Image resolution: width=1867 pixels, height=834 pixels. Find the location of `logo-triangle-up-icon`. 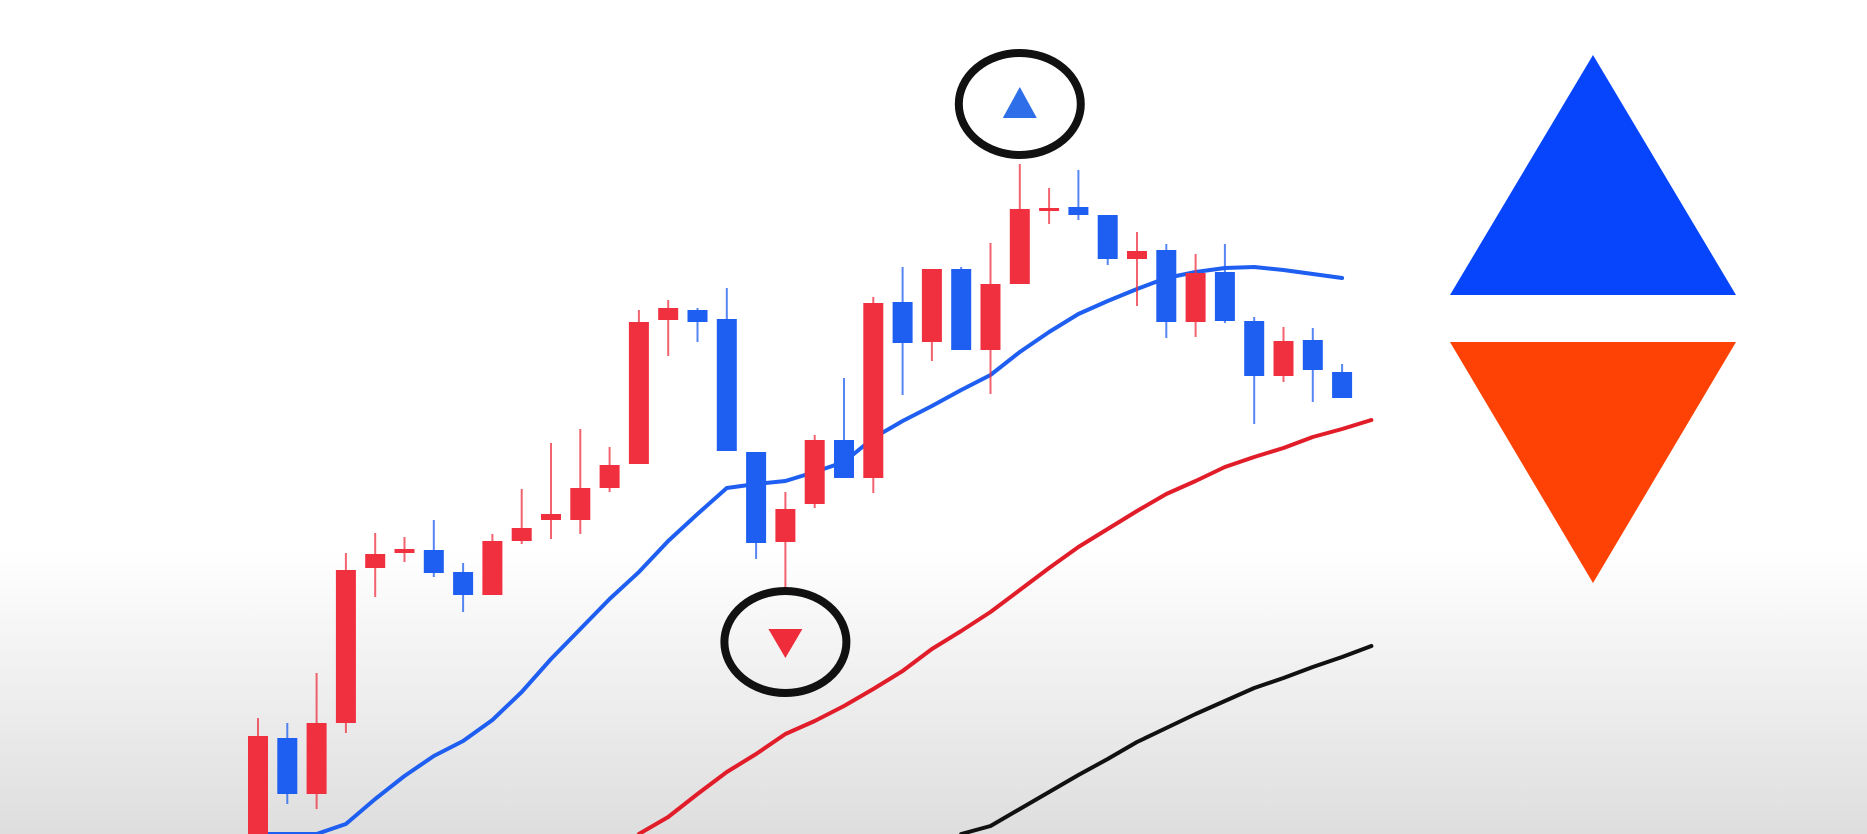

logo-triangle-up-icon is located at coordinates (1593, 175).